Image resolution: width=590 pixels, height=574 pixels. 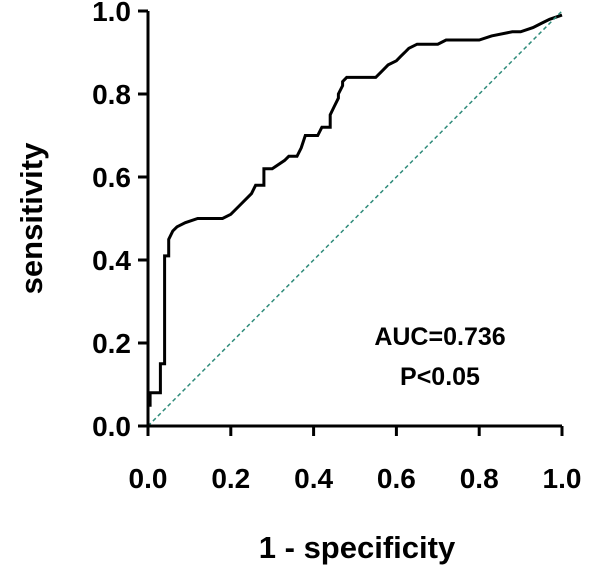 What do you see at coordinates (440, 377) in the screenshot?
I see `p-value-annotation: P<0.05` at bounding box center [440, 377].